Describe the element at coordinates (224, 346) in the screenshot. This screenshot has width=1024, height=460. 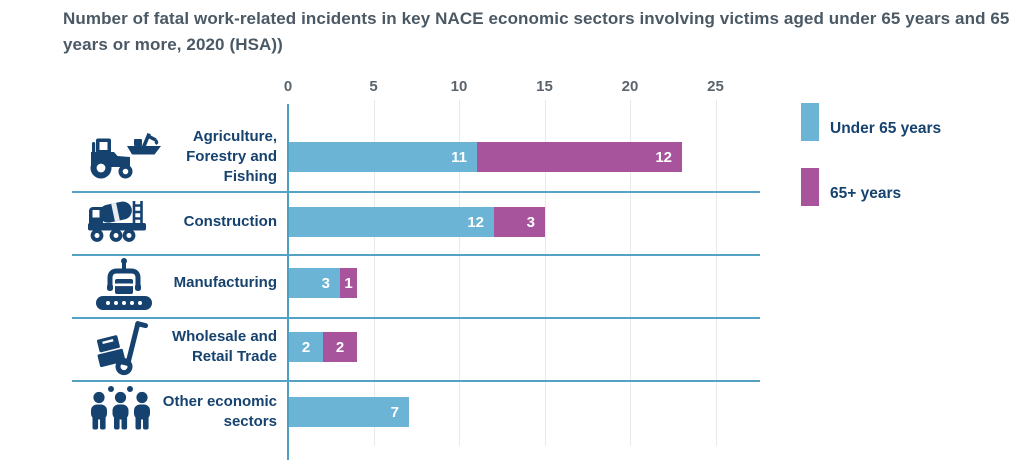
I see `category-label: Wholesale and Retail Trade` at that location.